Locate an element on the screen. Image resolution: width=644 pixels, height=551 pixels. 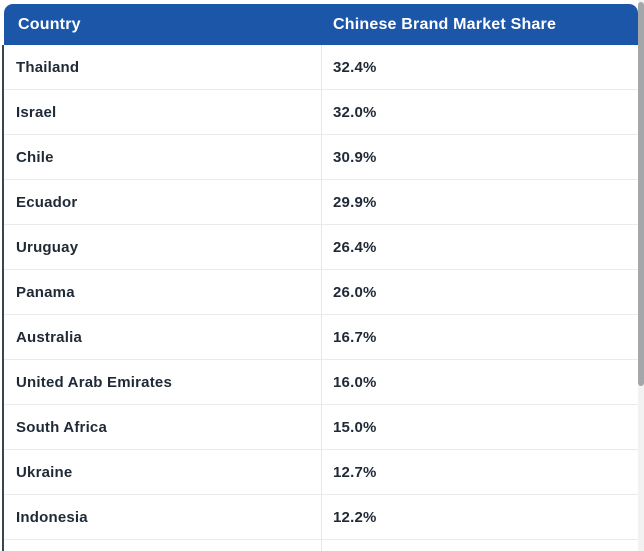
vertical-scrollbar-track is located at coordinates (641, 275).